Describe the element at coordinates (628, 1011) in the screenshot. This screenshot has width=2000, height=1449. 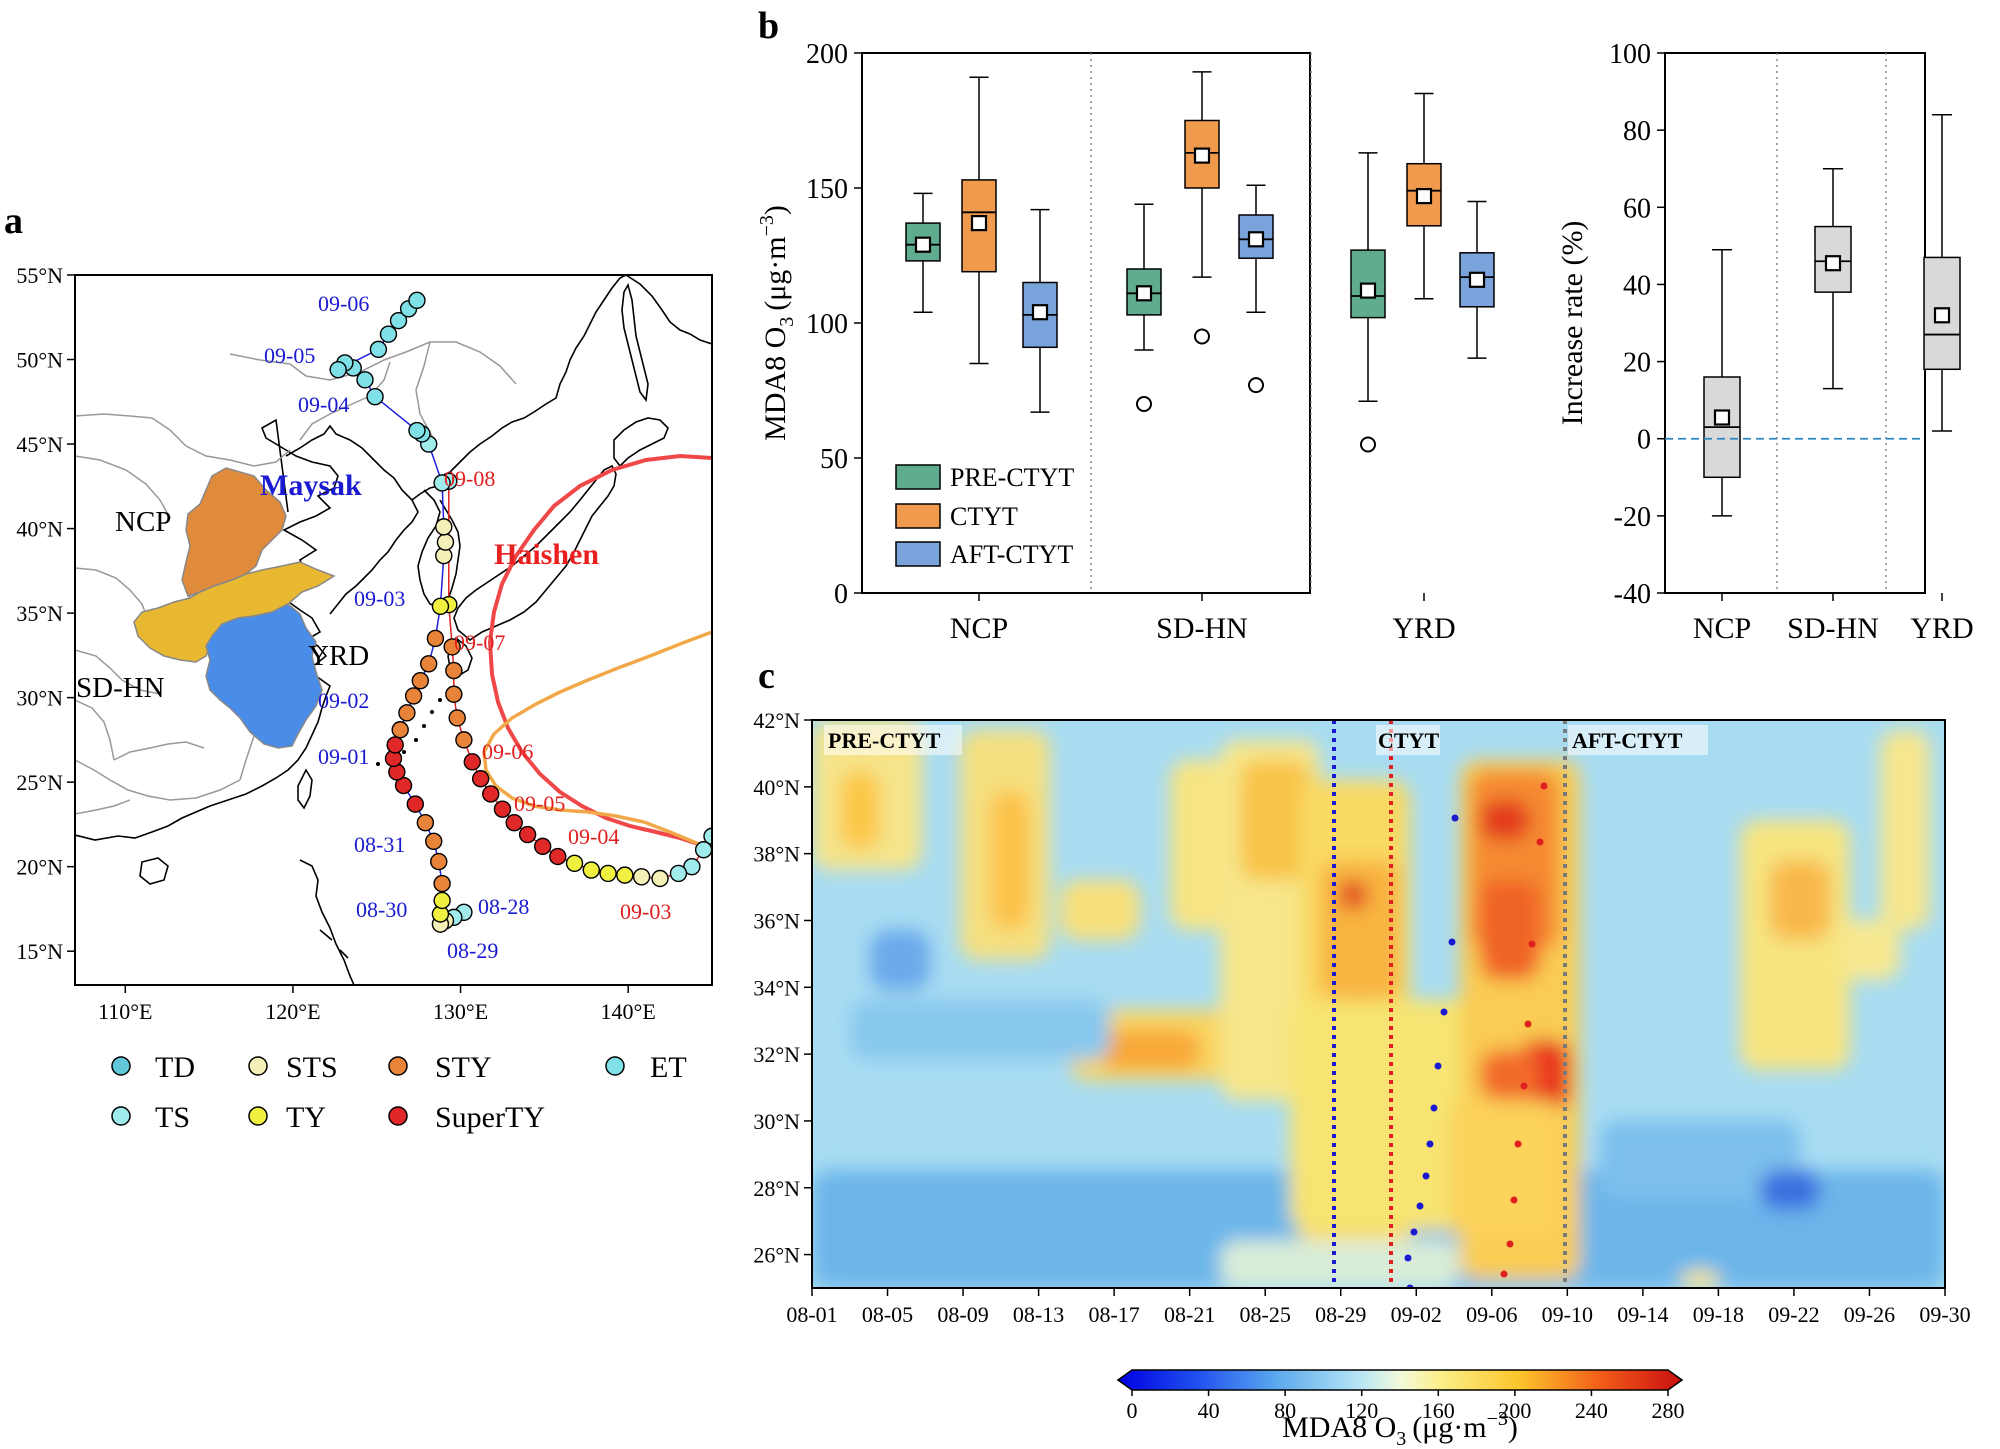
I see `map-lon-label-3: 140°E` at that location.